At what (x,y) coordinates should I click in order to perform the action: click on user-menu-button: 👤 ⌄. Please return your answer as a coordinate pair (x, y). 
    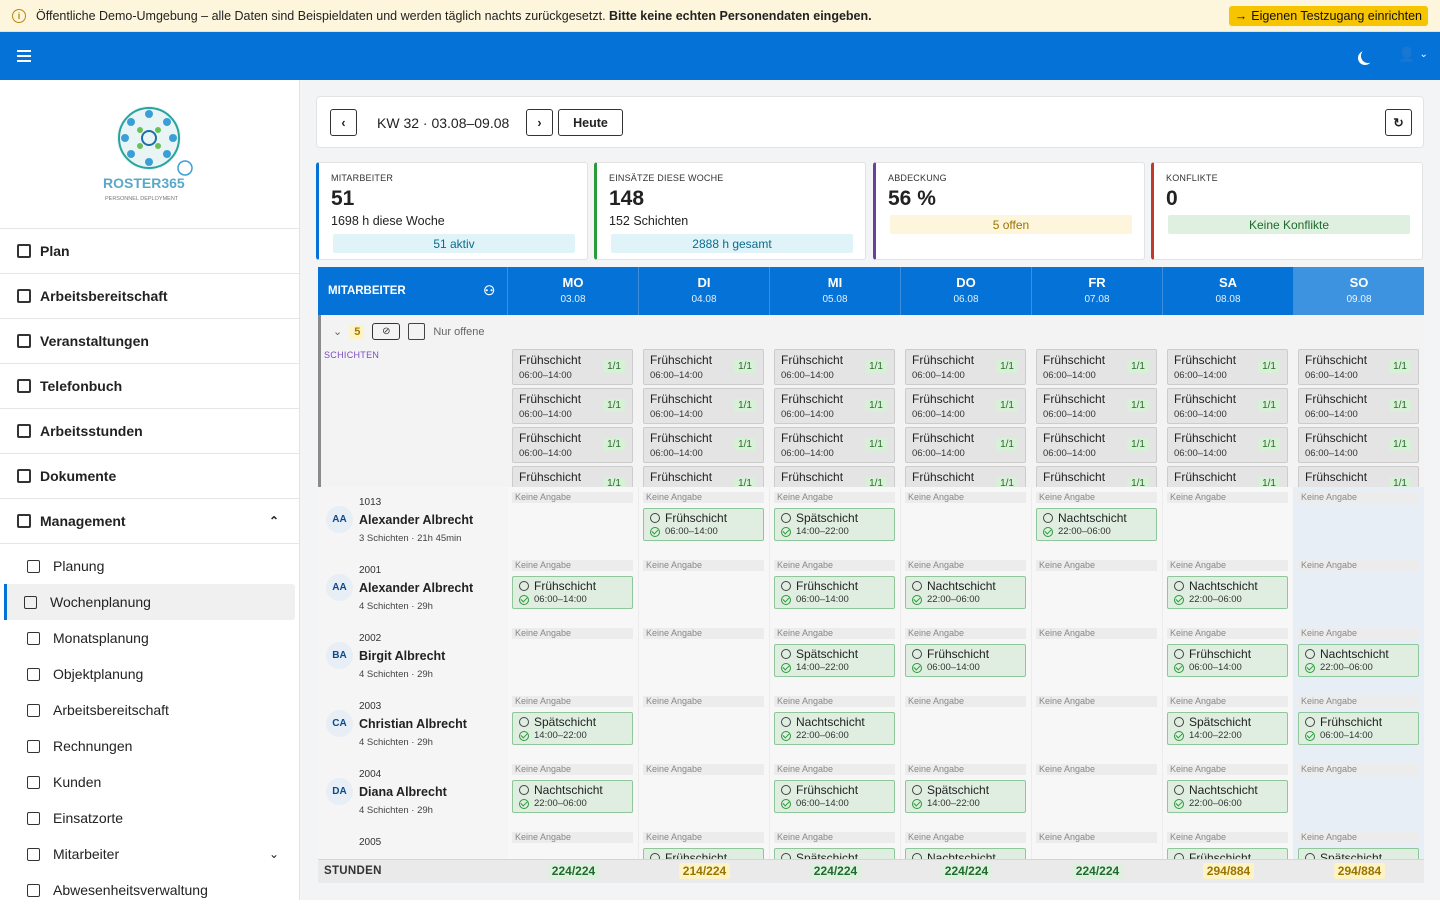
    Looking at the image, I should click on (1413, 54).